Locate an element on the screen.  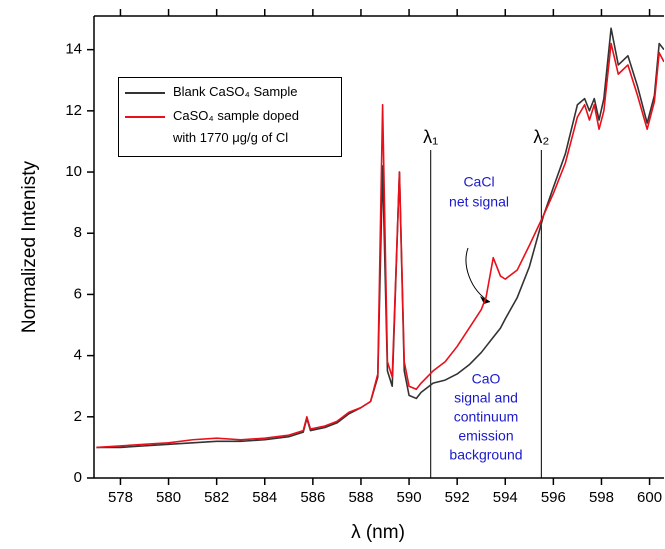
x-tick-label: 592 is located at coordinates (457, 497).